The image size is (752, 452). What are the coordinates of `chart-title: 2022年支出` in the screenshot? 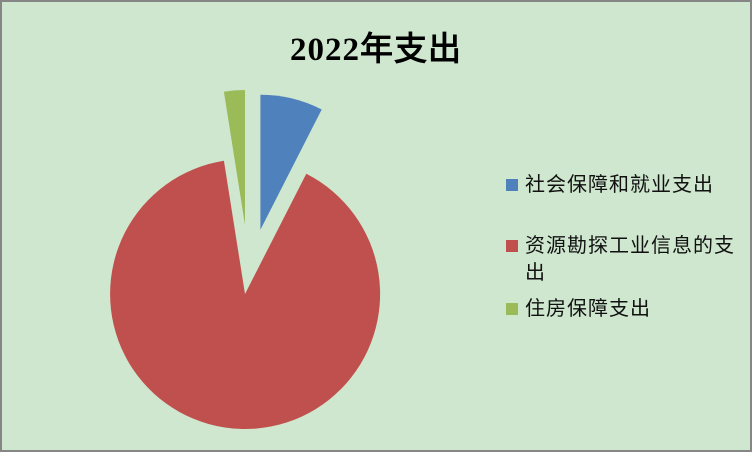 It's located at (376, 50).